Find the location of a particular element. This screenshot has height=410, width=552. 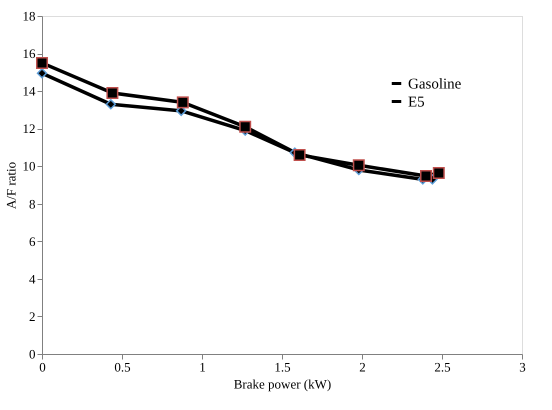

y-tick-label: 6 is located at coordinates (32, 241).